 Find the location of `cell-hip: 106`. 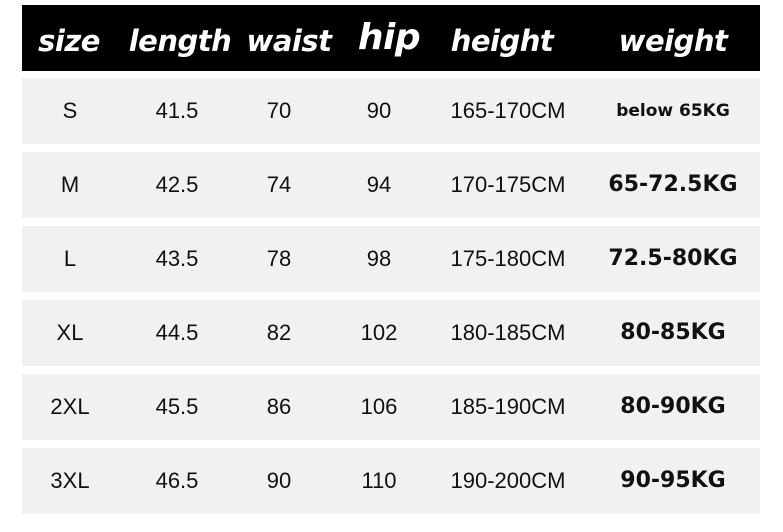

cell-hip: 106 is located at coordinates (379, 406).